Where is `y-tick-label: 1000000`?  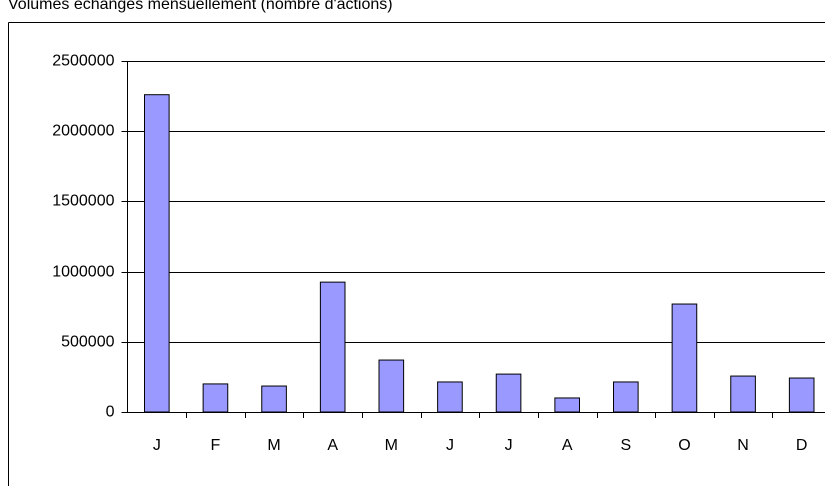 y-tick-label: 1000000 is located at coordinates (83, 272).